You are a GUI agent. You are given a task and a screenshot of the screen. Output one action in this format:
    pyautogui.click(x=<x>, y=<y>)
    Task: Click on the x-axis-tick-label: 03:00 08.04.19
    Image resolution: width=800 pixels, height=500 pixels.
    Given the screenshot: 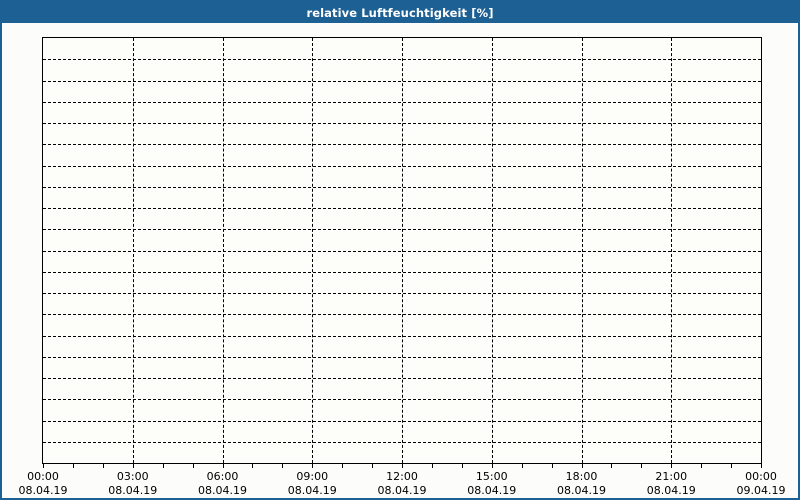 What is the action you would take?
    pyautogui.click(x=133, y=484)
    